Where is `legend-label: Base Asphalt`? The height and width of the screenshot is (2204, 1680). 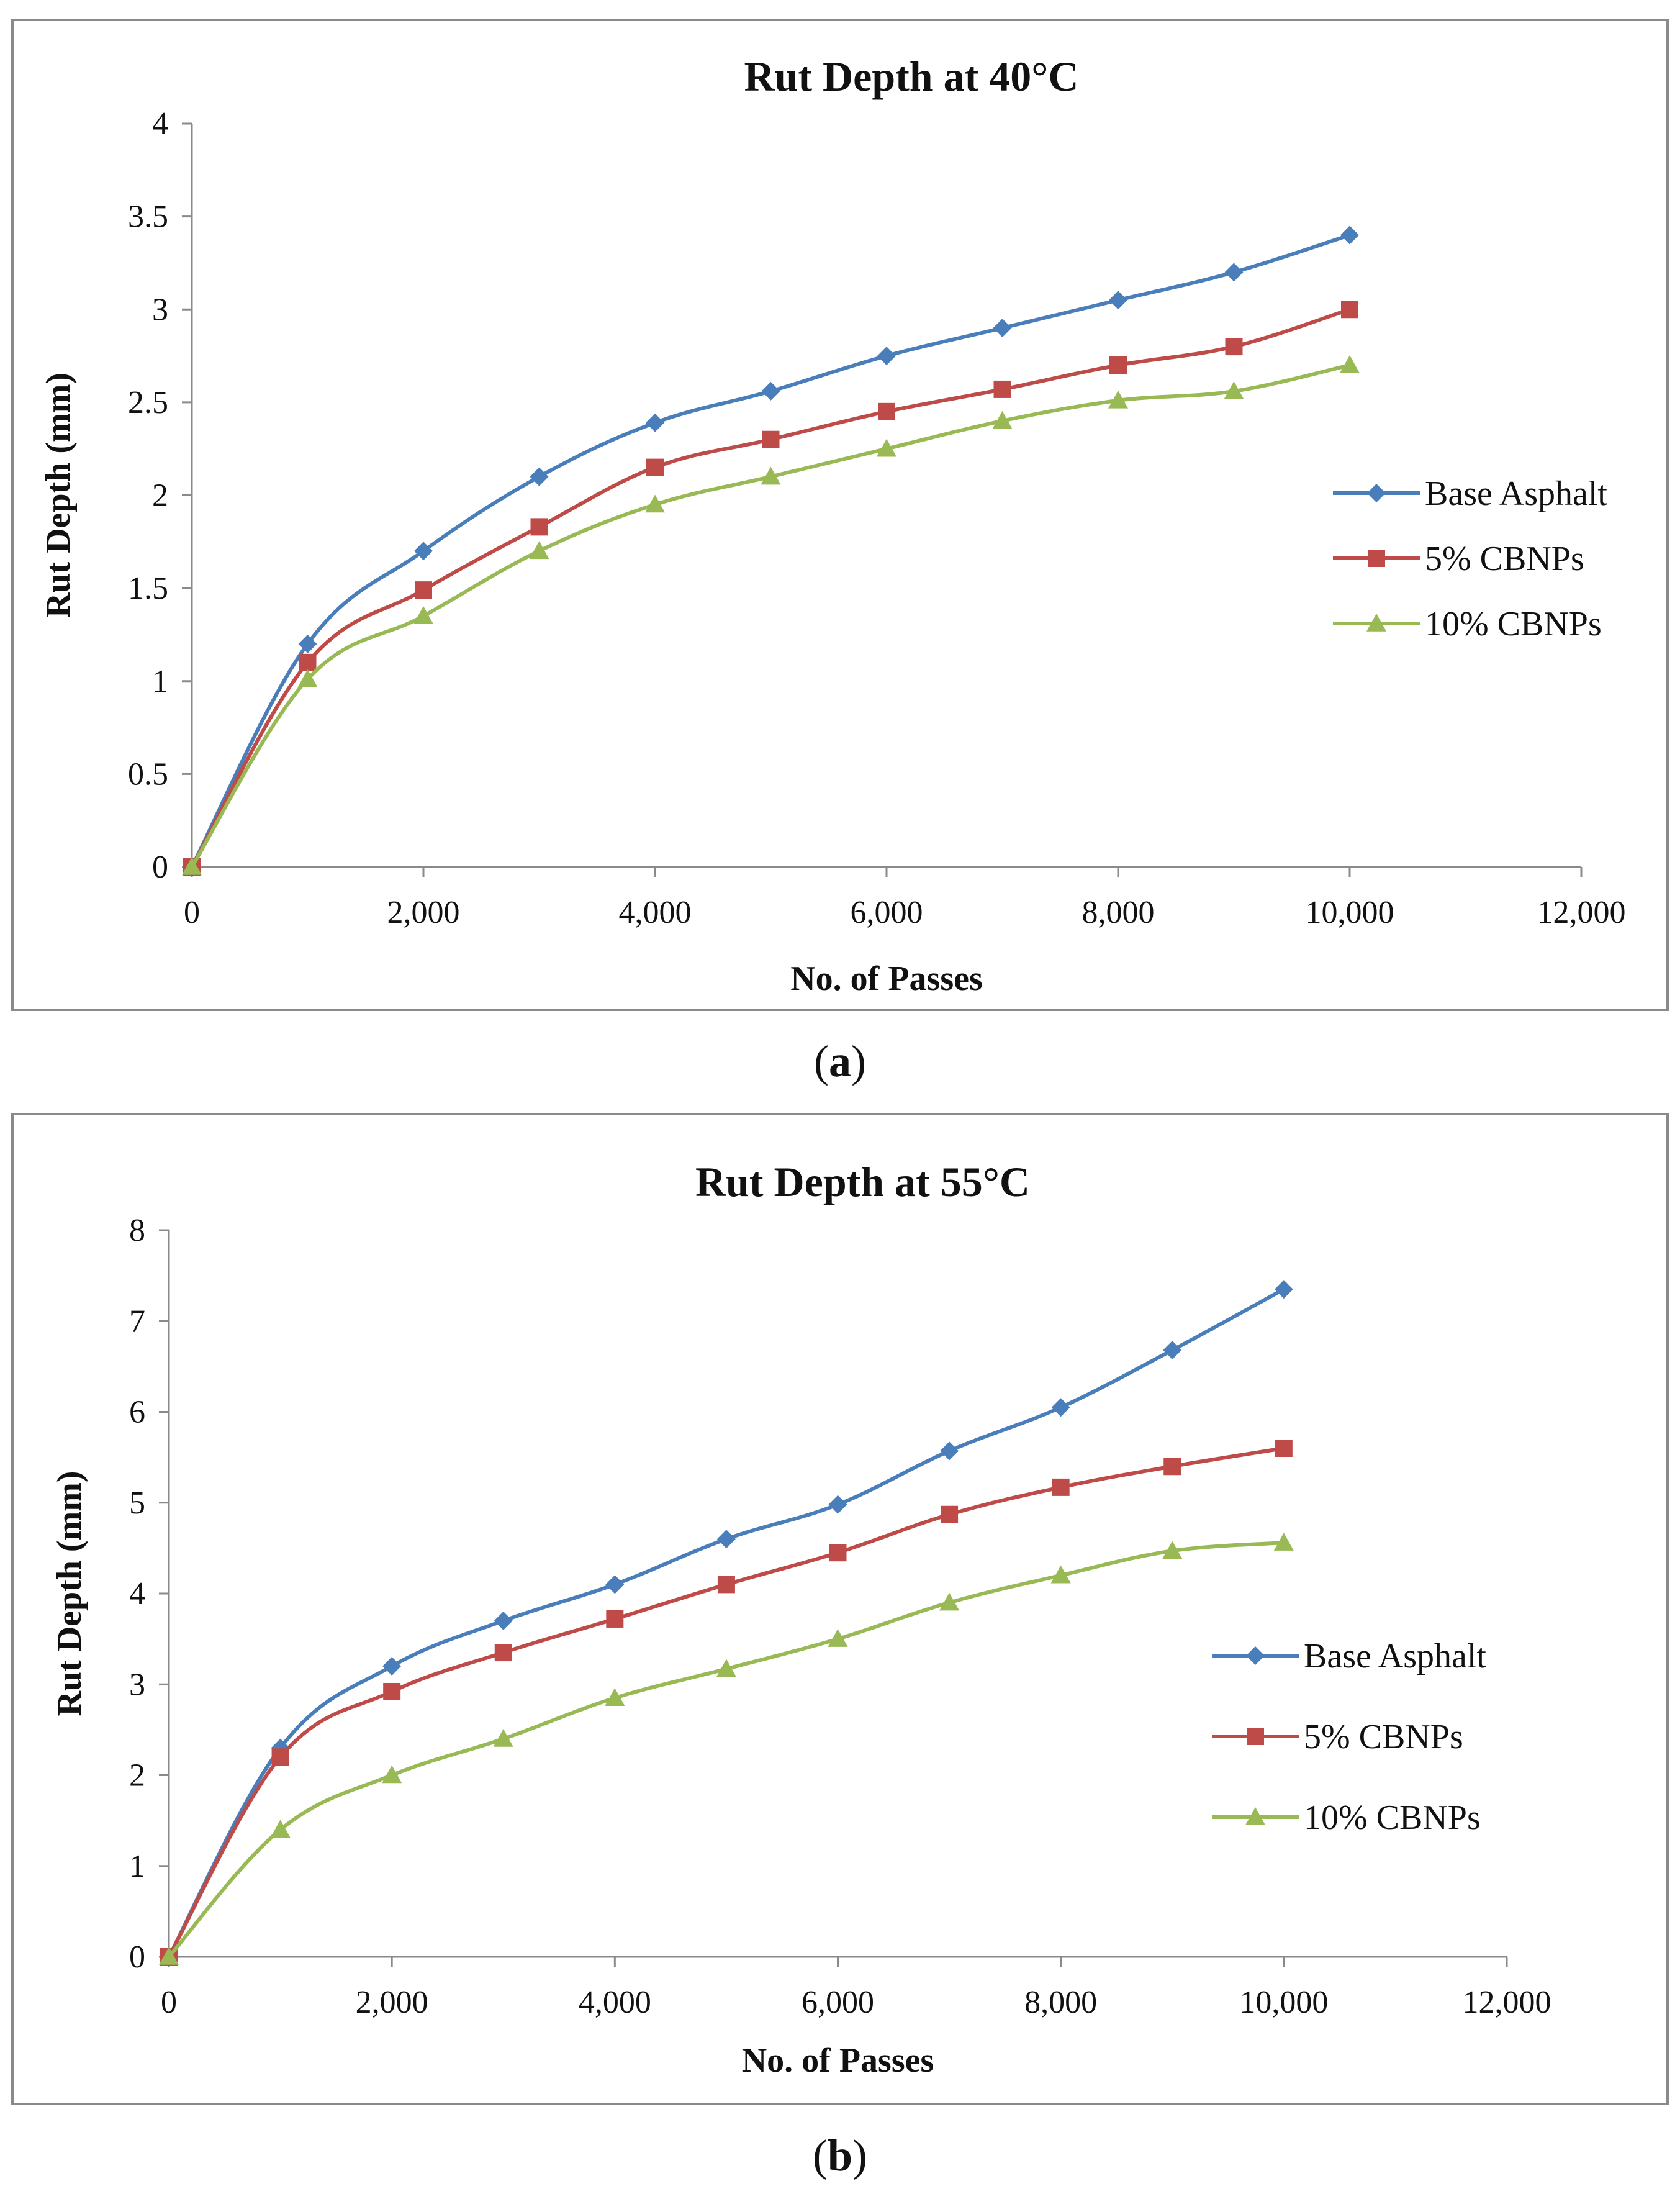
legend-label: Base Asphalt is located at coordinates (1516, 494).